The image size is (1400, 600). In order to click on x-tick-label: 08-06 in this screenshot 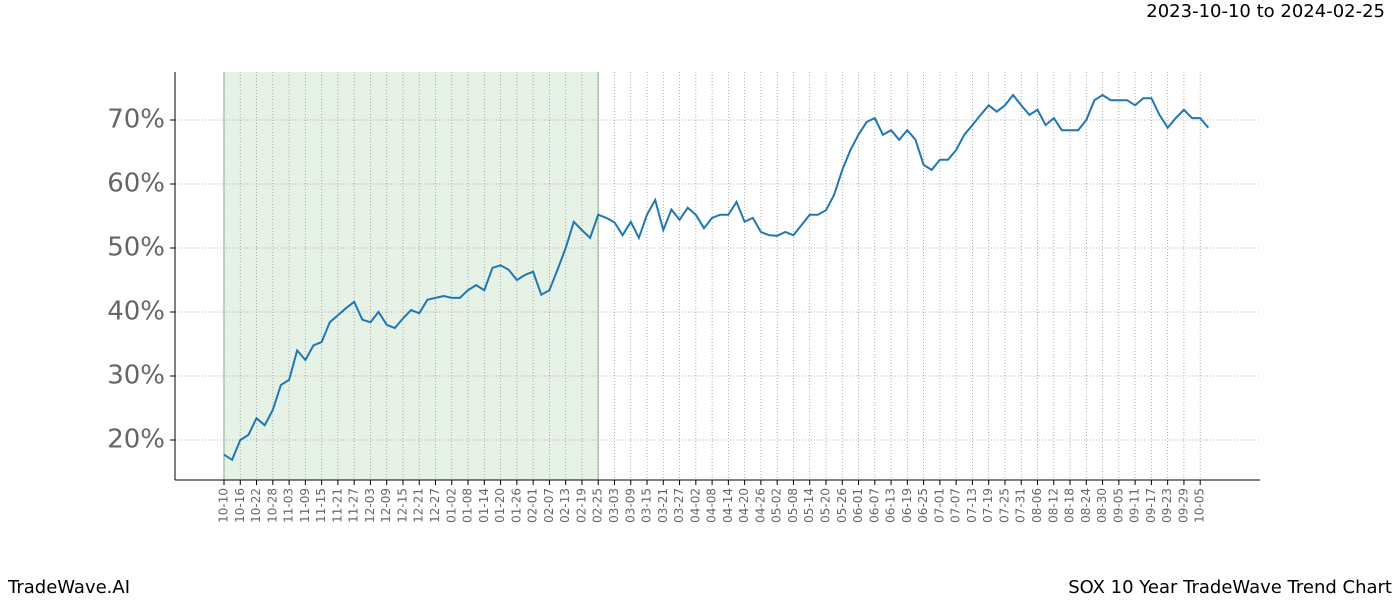, I will do `click(1037, 505)`.